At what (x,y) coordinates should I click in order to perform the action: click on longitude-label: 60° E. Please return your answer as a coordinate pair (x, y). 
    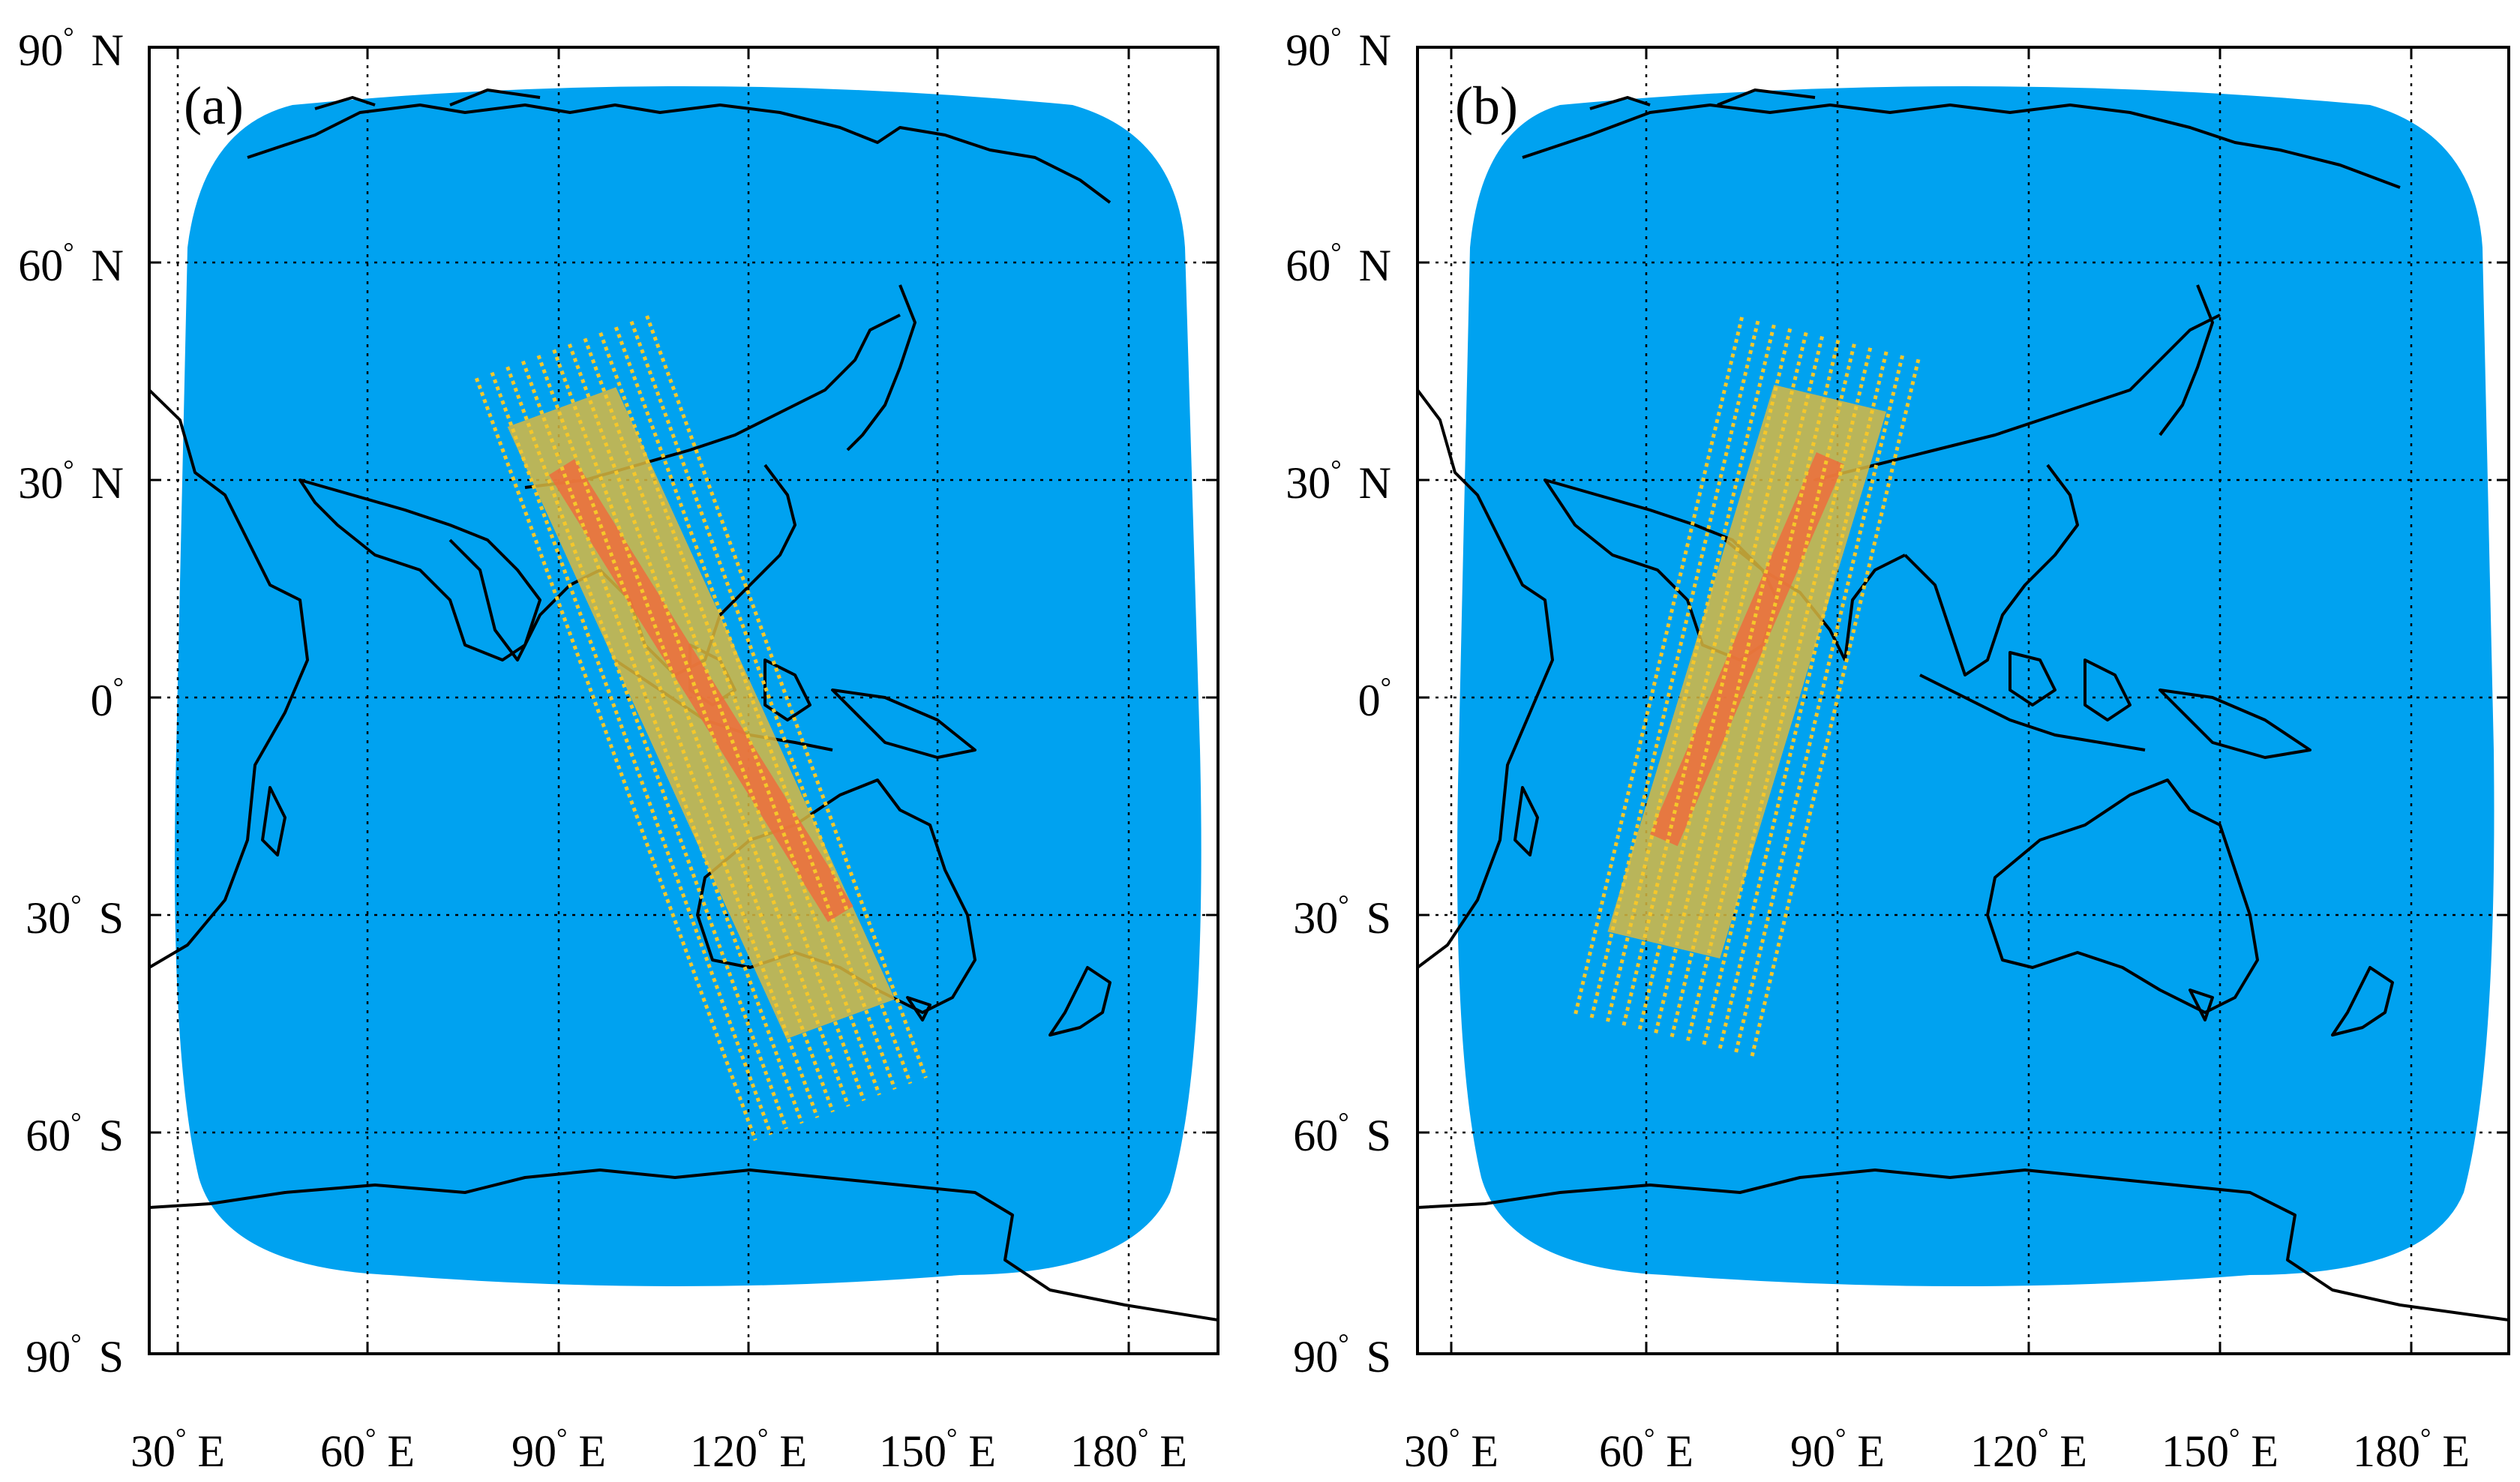
    Looking at the image, I should click on (367, 1449).